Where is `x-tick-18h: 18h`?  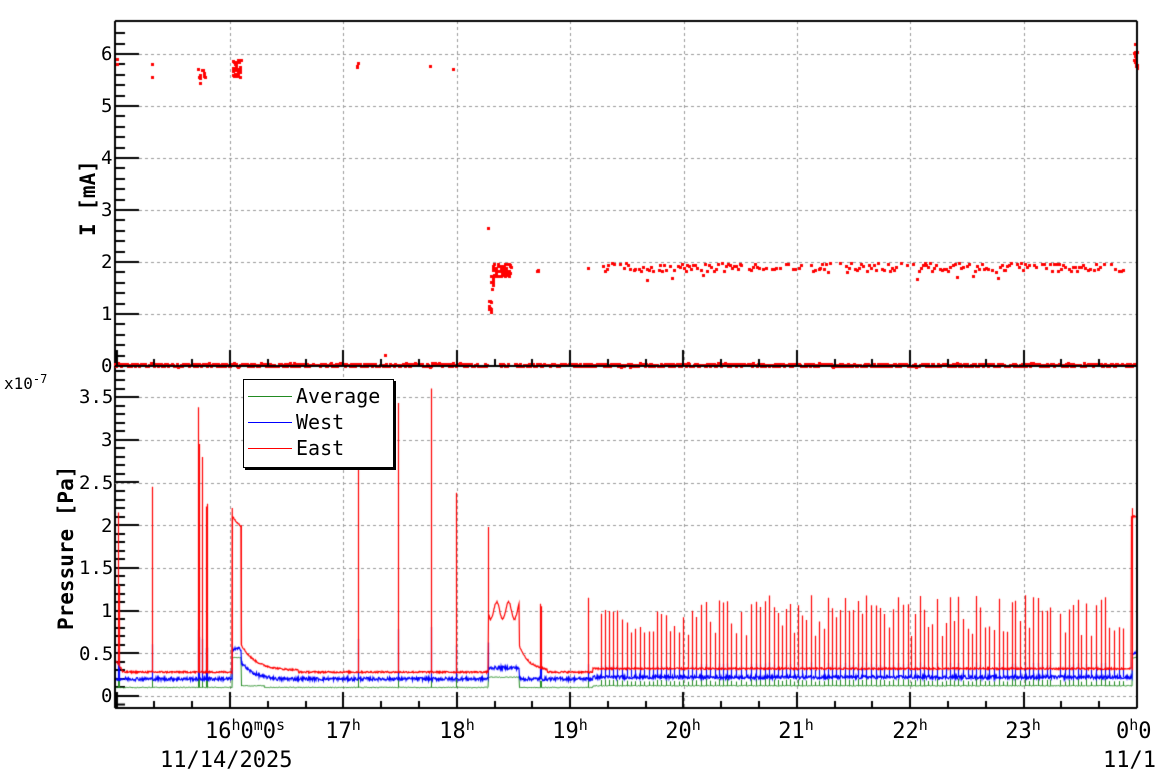 x-tick-18h: 18h is located at coordinates (457, 730).